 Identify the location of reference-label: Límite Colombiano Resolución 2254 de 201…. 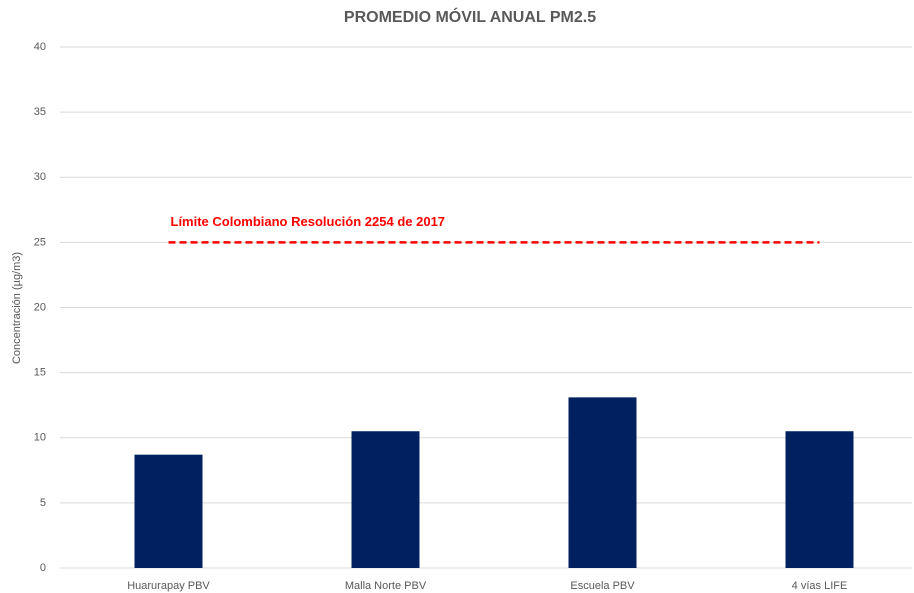
(308, 221).